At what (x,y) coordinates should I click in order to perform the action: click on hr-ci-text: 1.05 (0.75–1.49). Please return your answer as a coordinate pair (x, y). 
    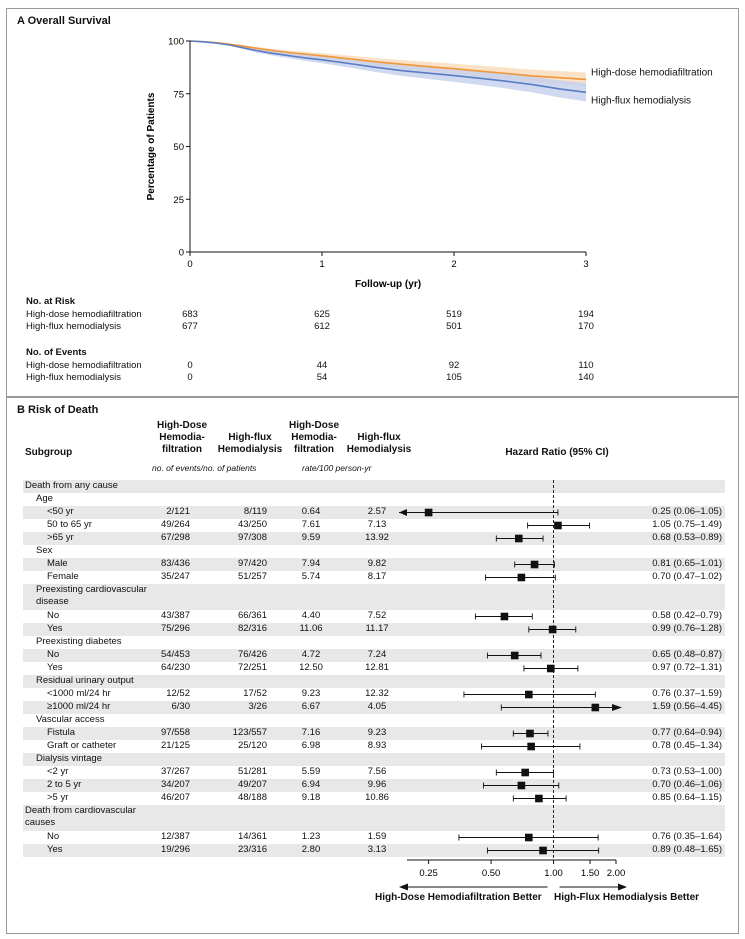
    Looking at the image, I should click on (687, 524).